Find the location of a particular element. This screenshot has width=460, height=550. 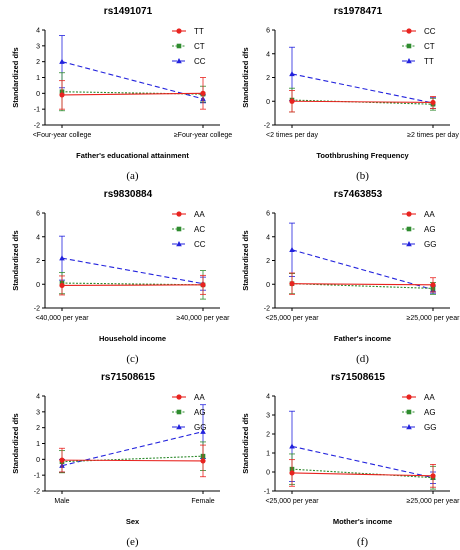

chart-title: rs7463853 is located at coordinates (358, 194).